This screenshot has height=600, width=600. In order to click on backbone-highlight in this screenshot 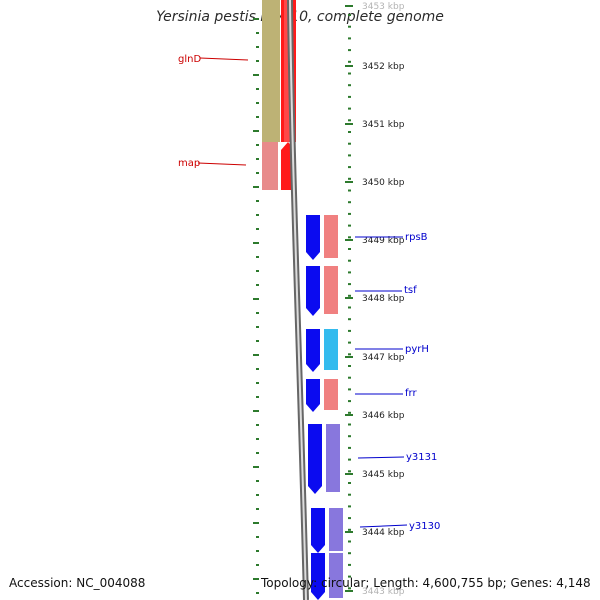, I will do `click(298, 300)`.